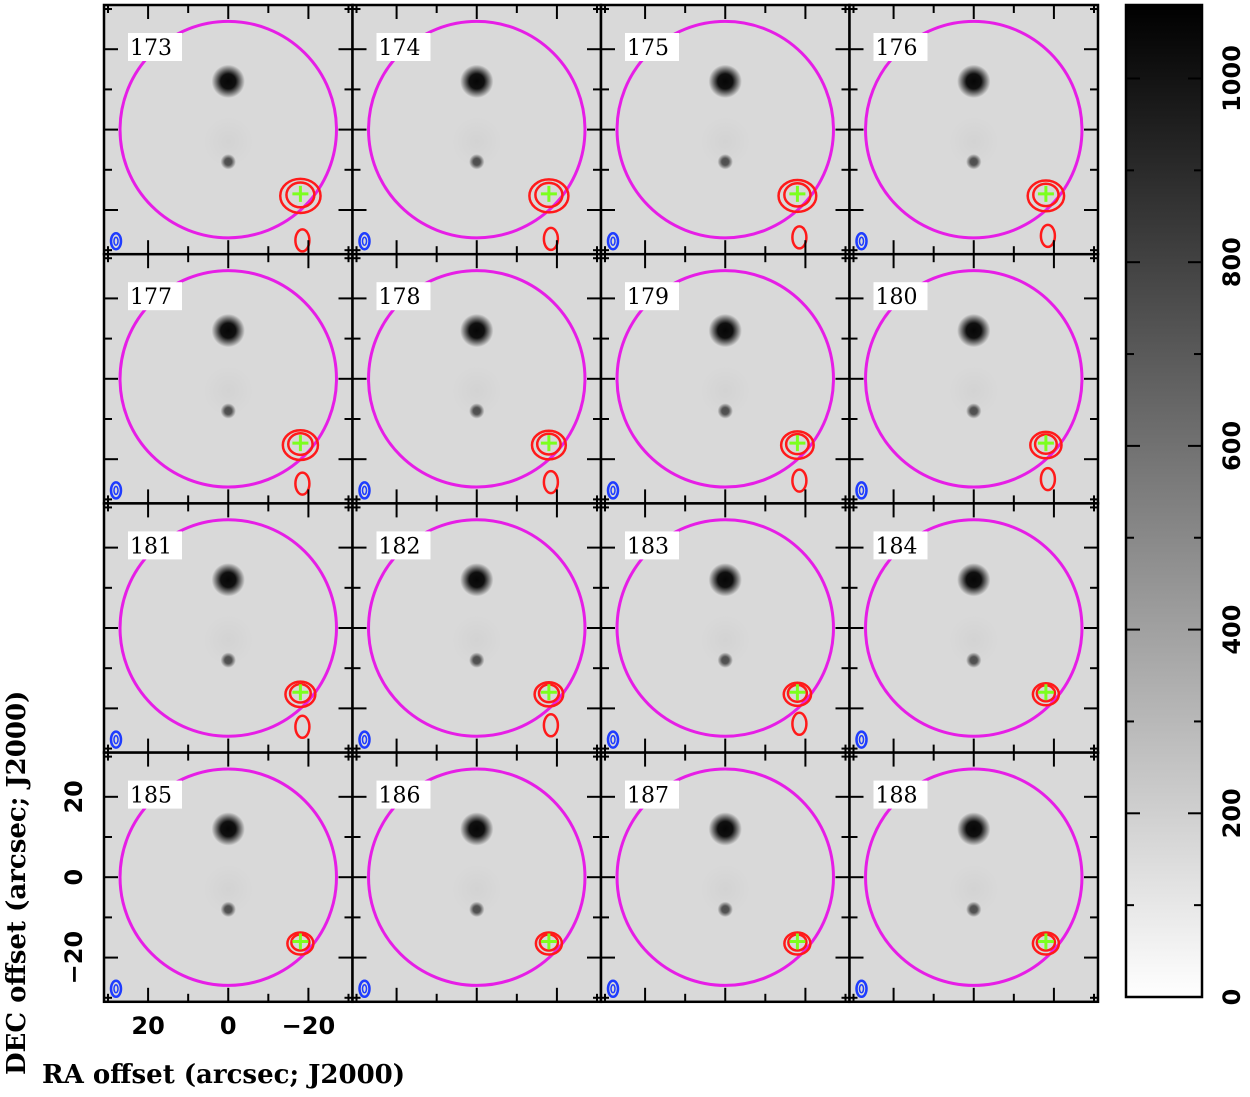  Describe the element at coordinates (17, 882) in the screenshot. I see `y-axis-title: DEC offset (arcsec; J2000)` at that location.